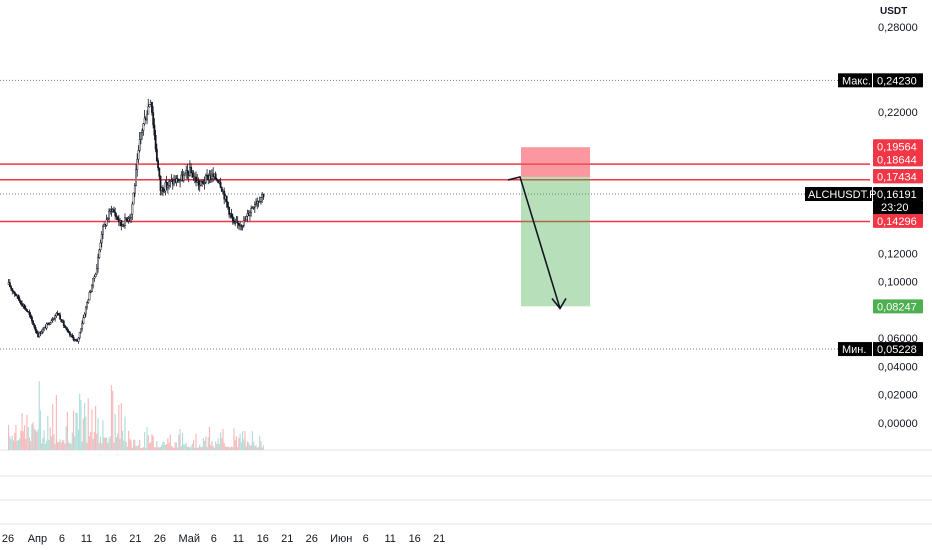 Image resolution: width=932 pixels, height=550 pixels. What do you see at coordinates (190, 539) in the screenshot?
I see `x-tick-label: Май` at bounding box center [190, 539].